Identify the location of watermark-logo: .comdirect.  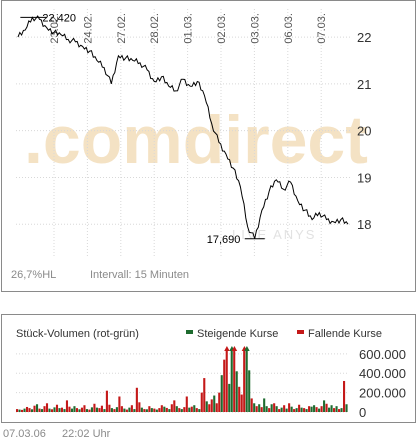
(196, 140).